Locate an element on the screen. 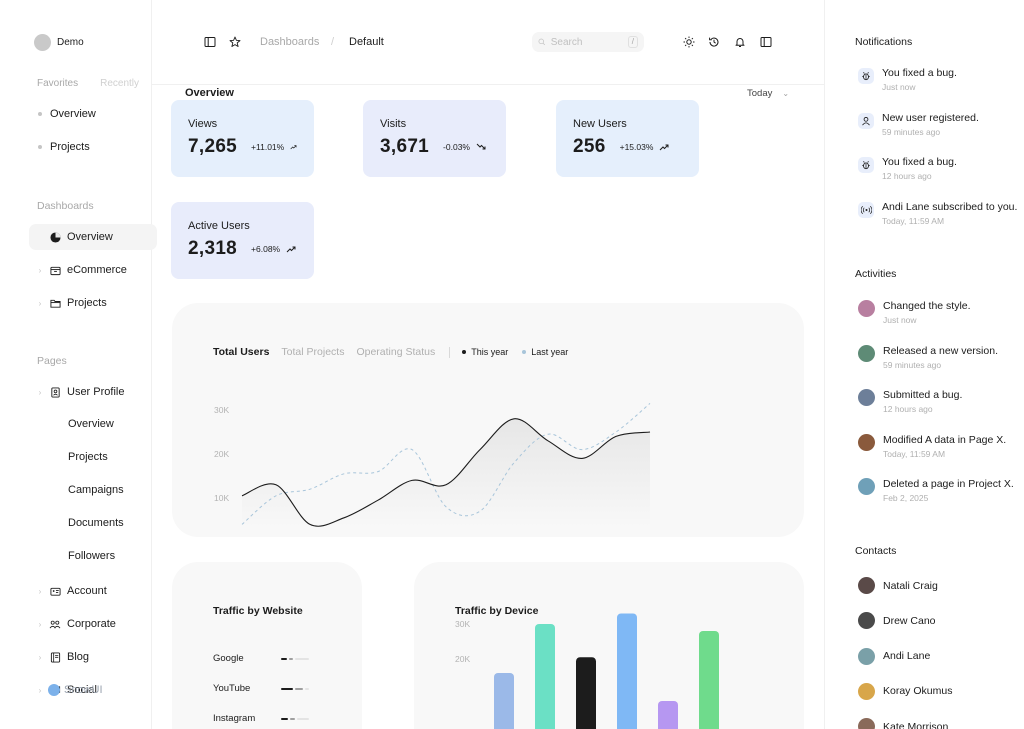  sidebar-item-overview: Overview is located at coordinates (93, 237).